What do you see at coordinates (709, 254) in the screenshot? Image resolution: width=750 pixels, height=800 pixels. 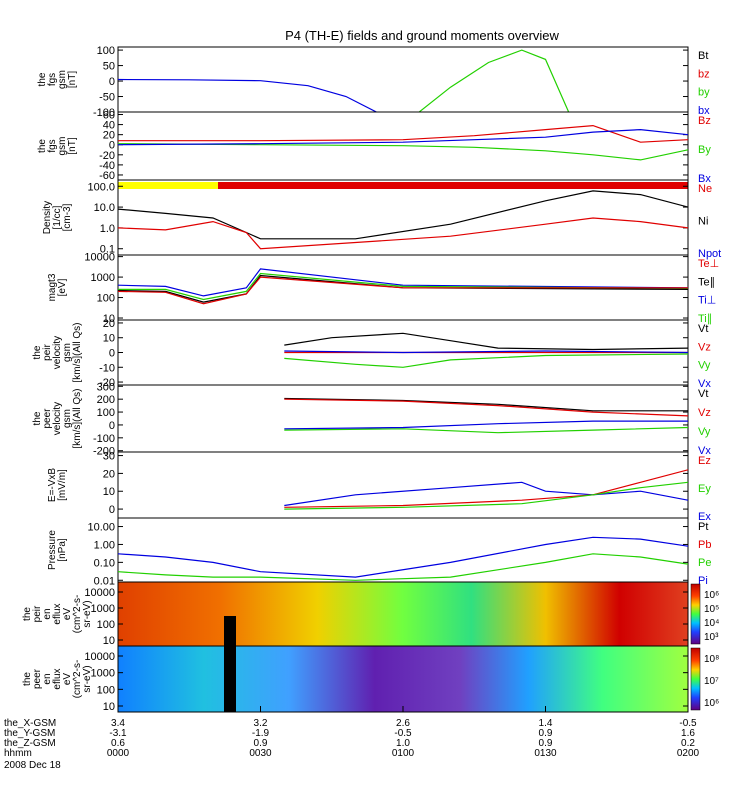 I see `legend-density-2: Npot` at bounding box center [709, 254].